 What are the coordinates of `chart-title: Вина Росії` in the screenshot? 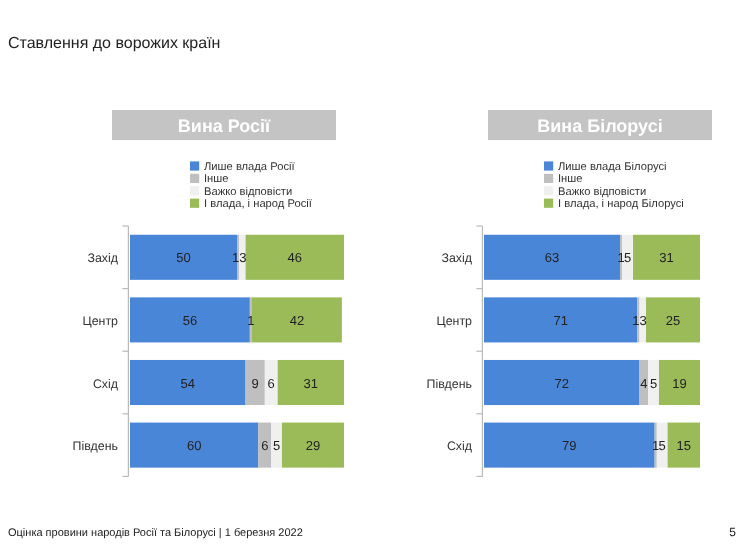 It's located at (224, 126).